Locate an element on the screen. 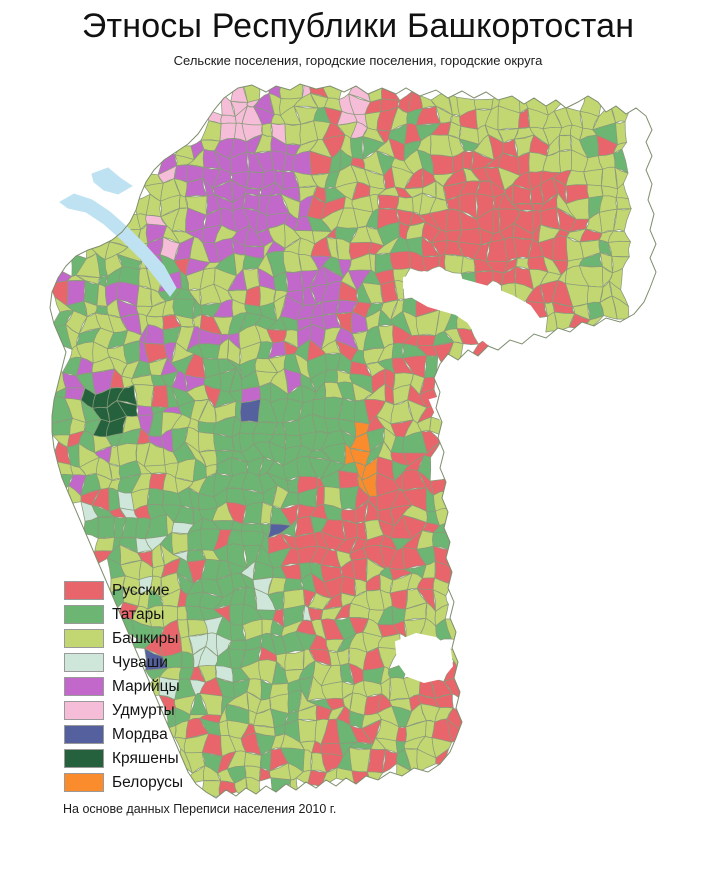  legend-item-belarusians: Белорусы is located at coordinates (123, 782).